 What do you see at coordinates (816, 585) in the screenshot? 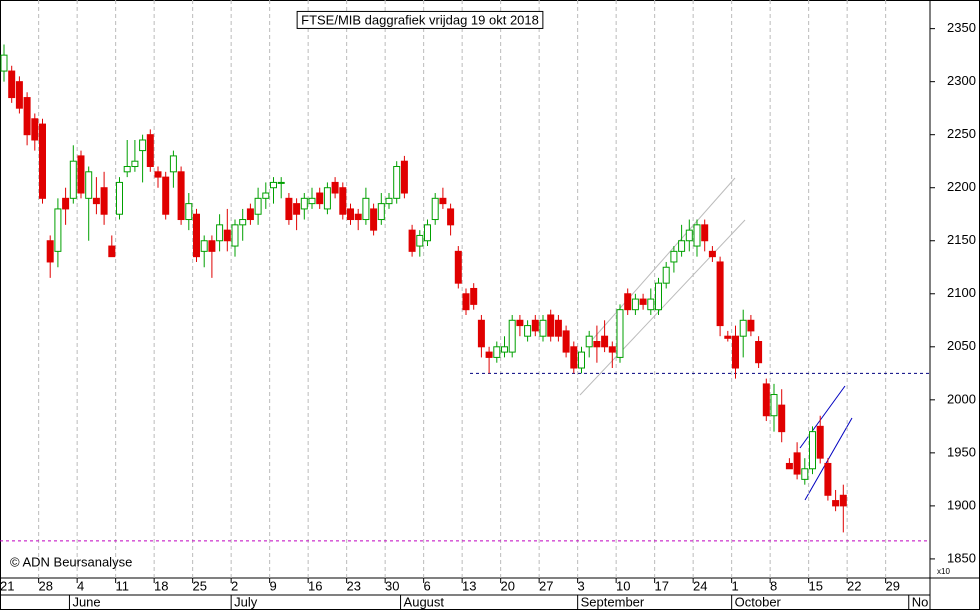
I see `x-tick-label: 15` at bounding box center [816, 585].